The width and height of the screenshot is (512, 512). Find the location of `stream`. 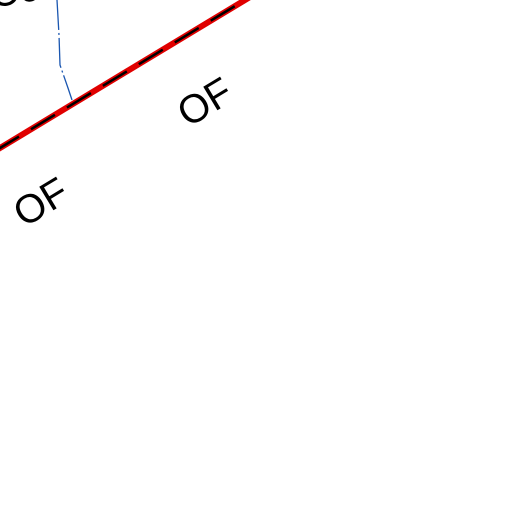

stream is located at coordinates (64, 50).